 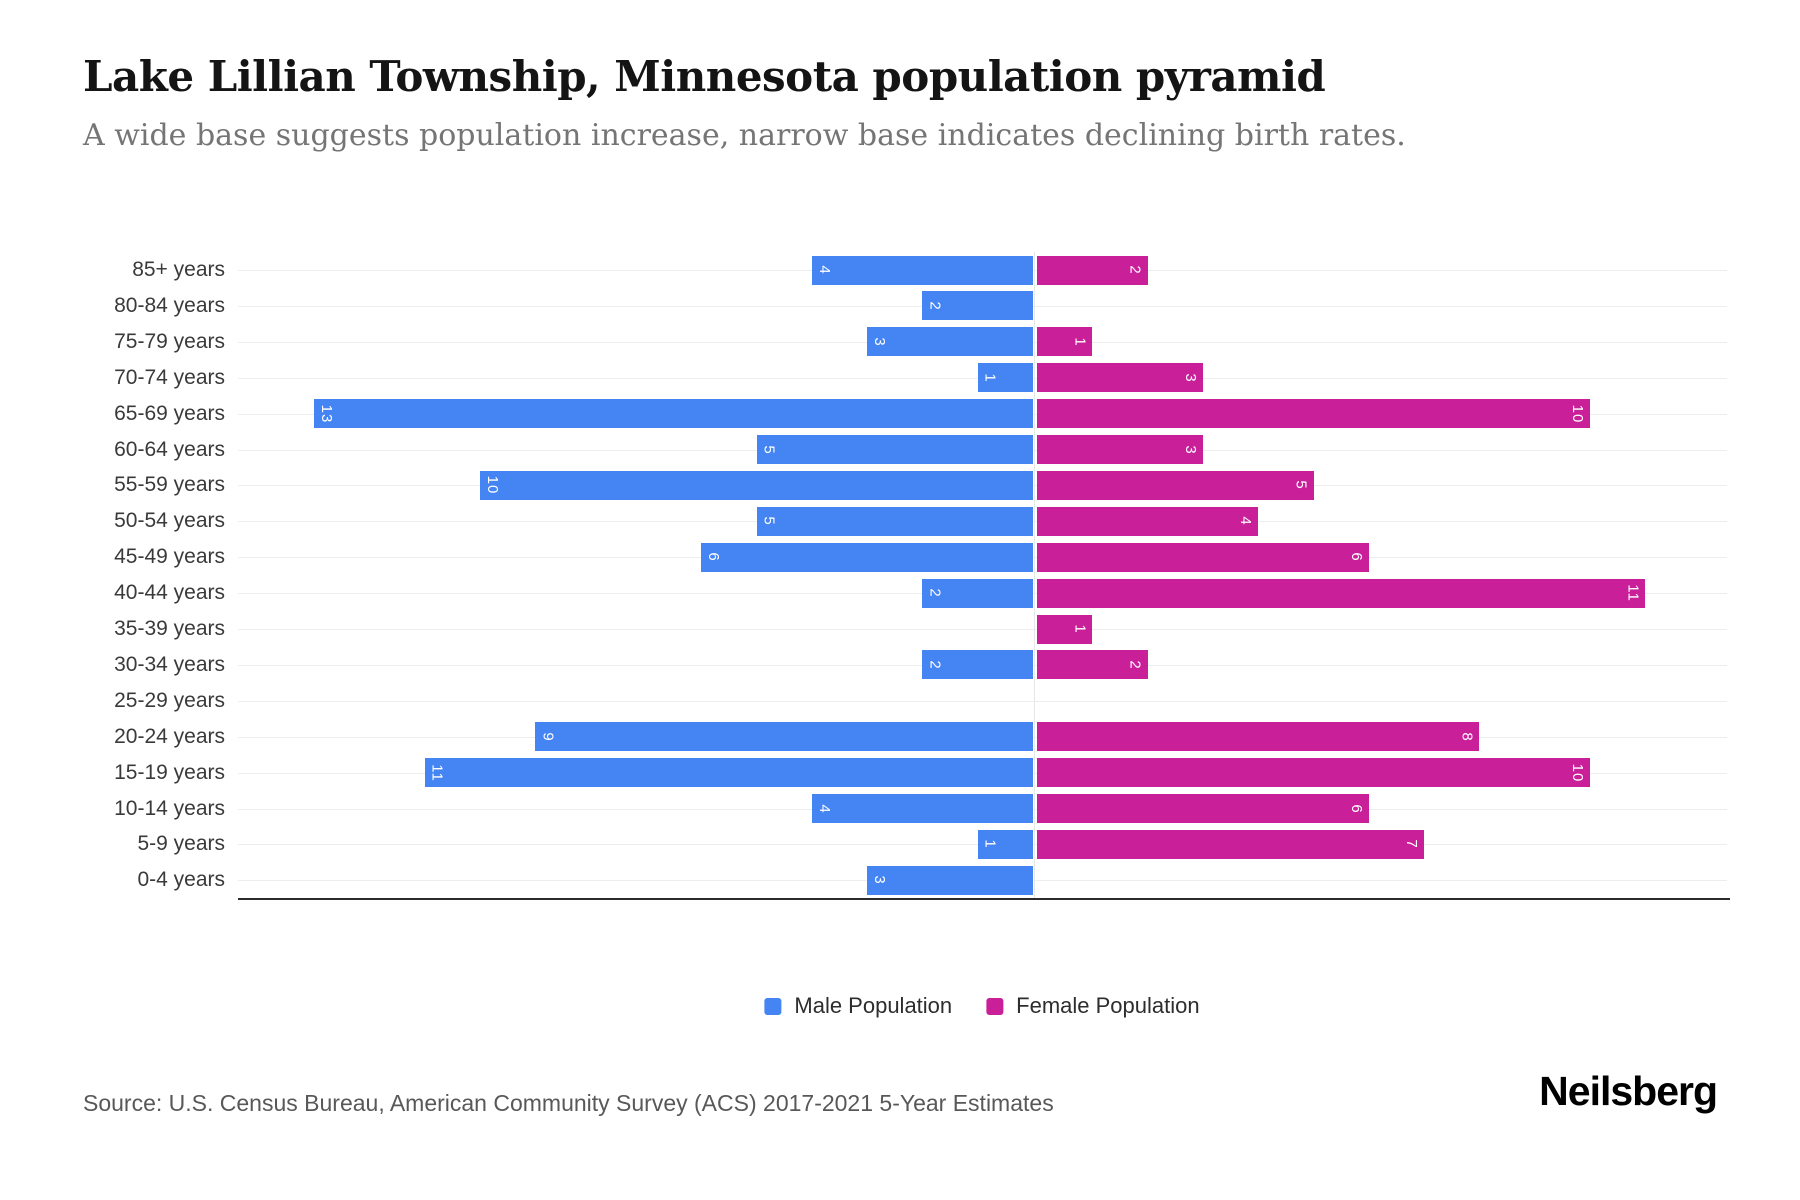 What do you see at coordinates (169, 485) in the screenshot?
I see `age-axis-label: 55-59 years` at bounding box center [169, 485].